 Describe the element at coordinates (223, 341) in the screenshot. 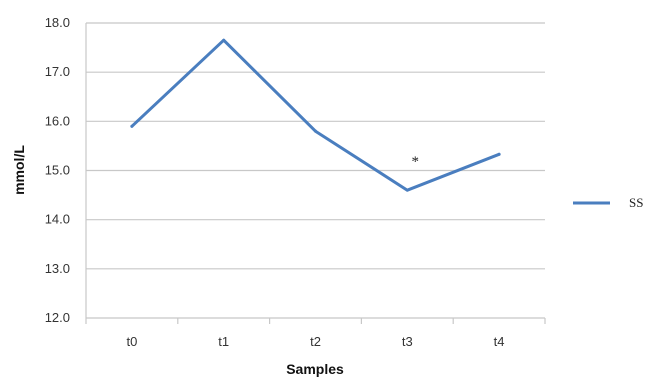

I see `x-tick-label: t1` at that location.